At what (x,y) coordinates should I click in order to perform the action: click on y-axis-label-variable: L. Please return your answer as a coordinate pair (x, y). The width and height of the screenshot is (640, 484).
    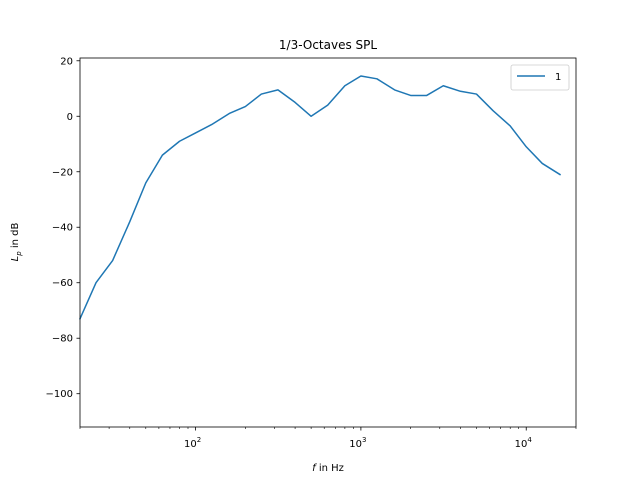
    Looking at the image, I should click on (15, 259).